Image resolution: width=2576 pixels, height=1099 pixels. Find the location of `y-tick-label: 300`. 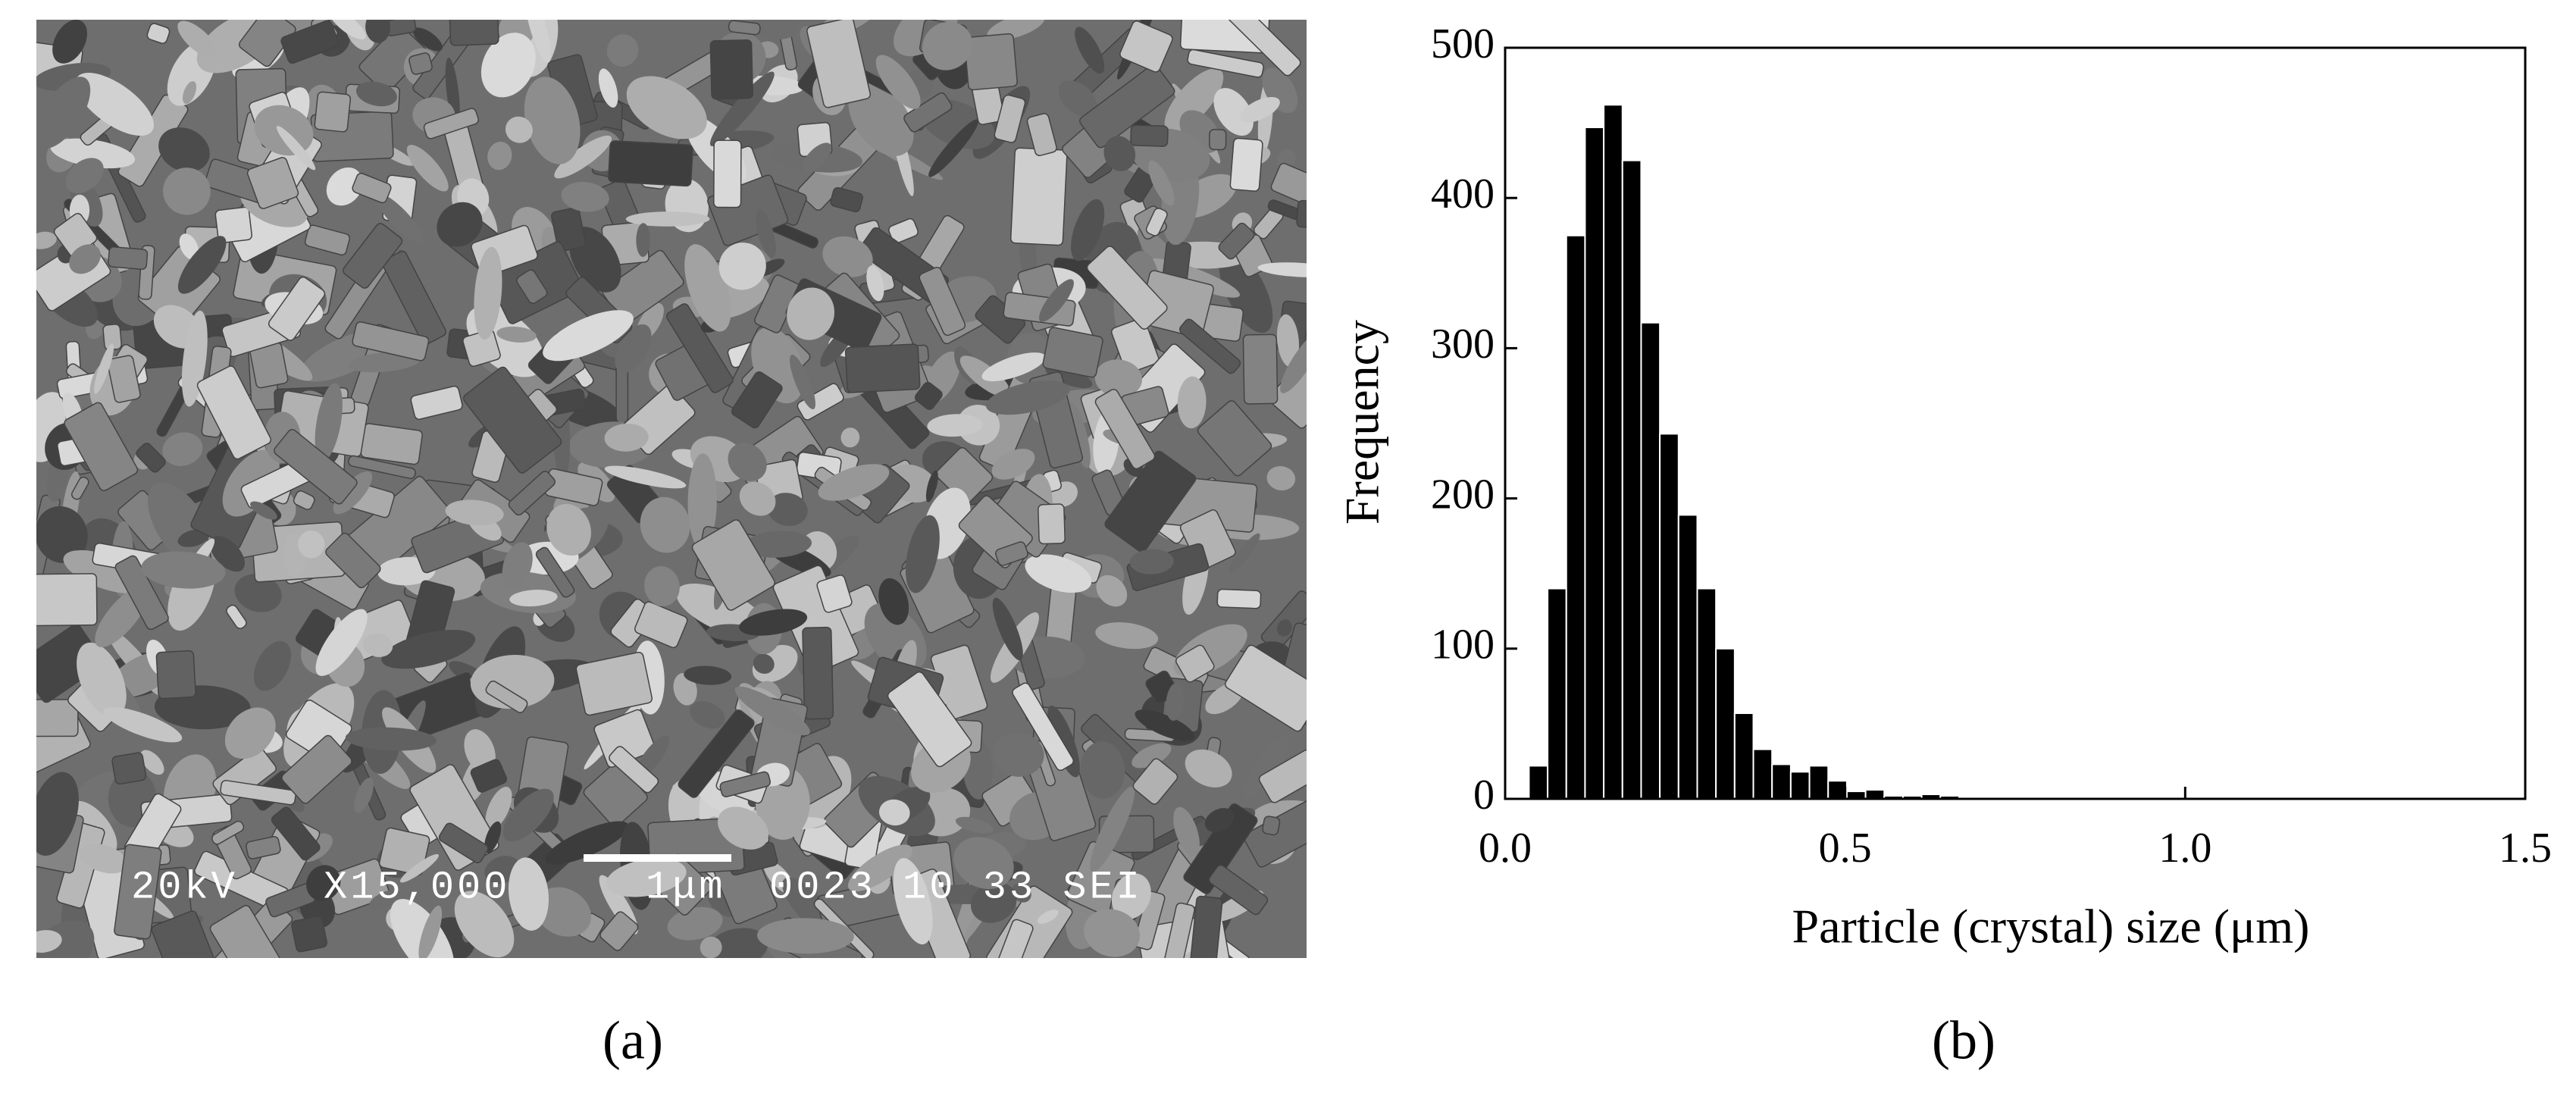

y-tick-label: 300 is located at coordinates (1463, 344).